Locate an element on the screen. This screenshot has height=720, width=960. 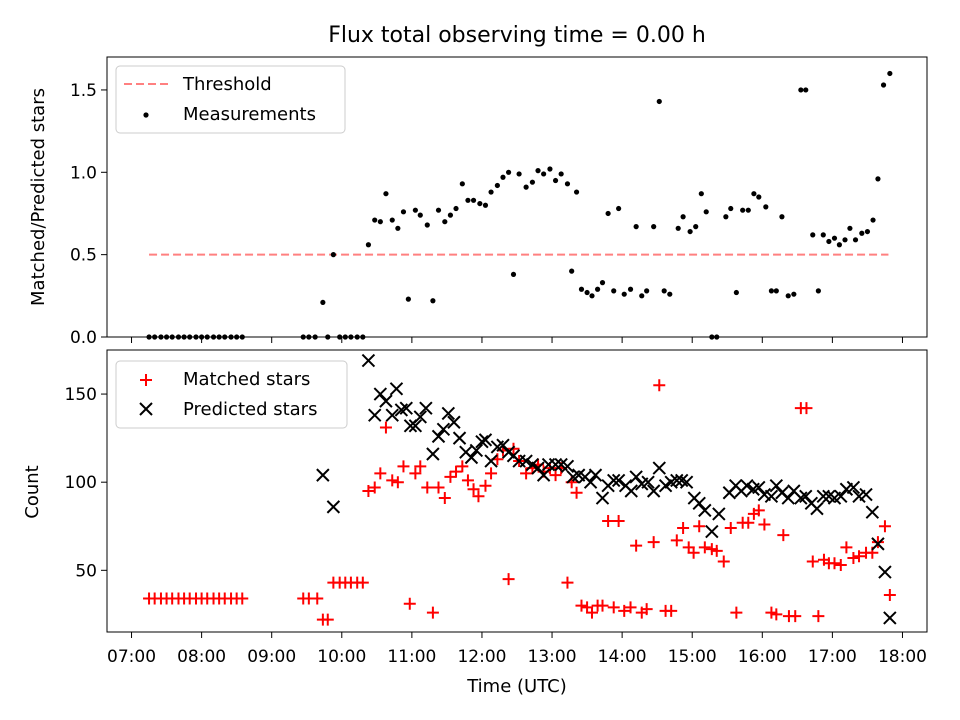
x-tick-label: 09:00 is located at coordinates (271, 657).